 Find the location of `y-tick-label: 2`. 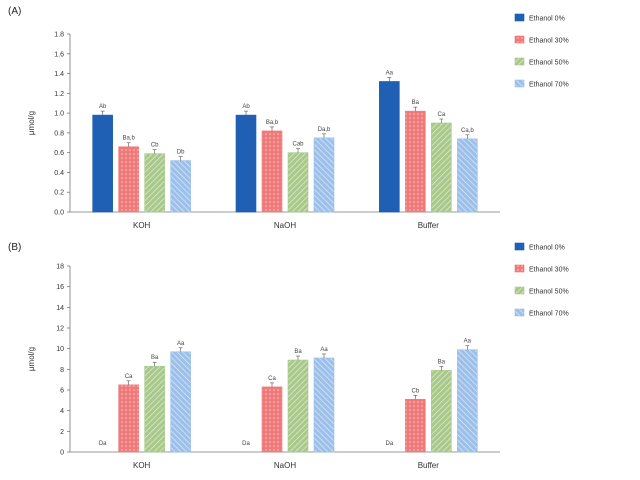

y-tick-label: 2 is located at coordinates (62, 432).